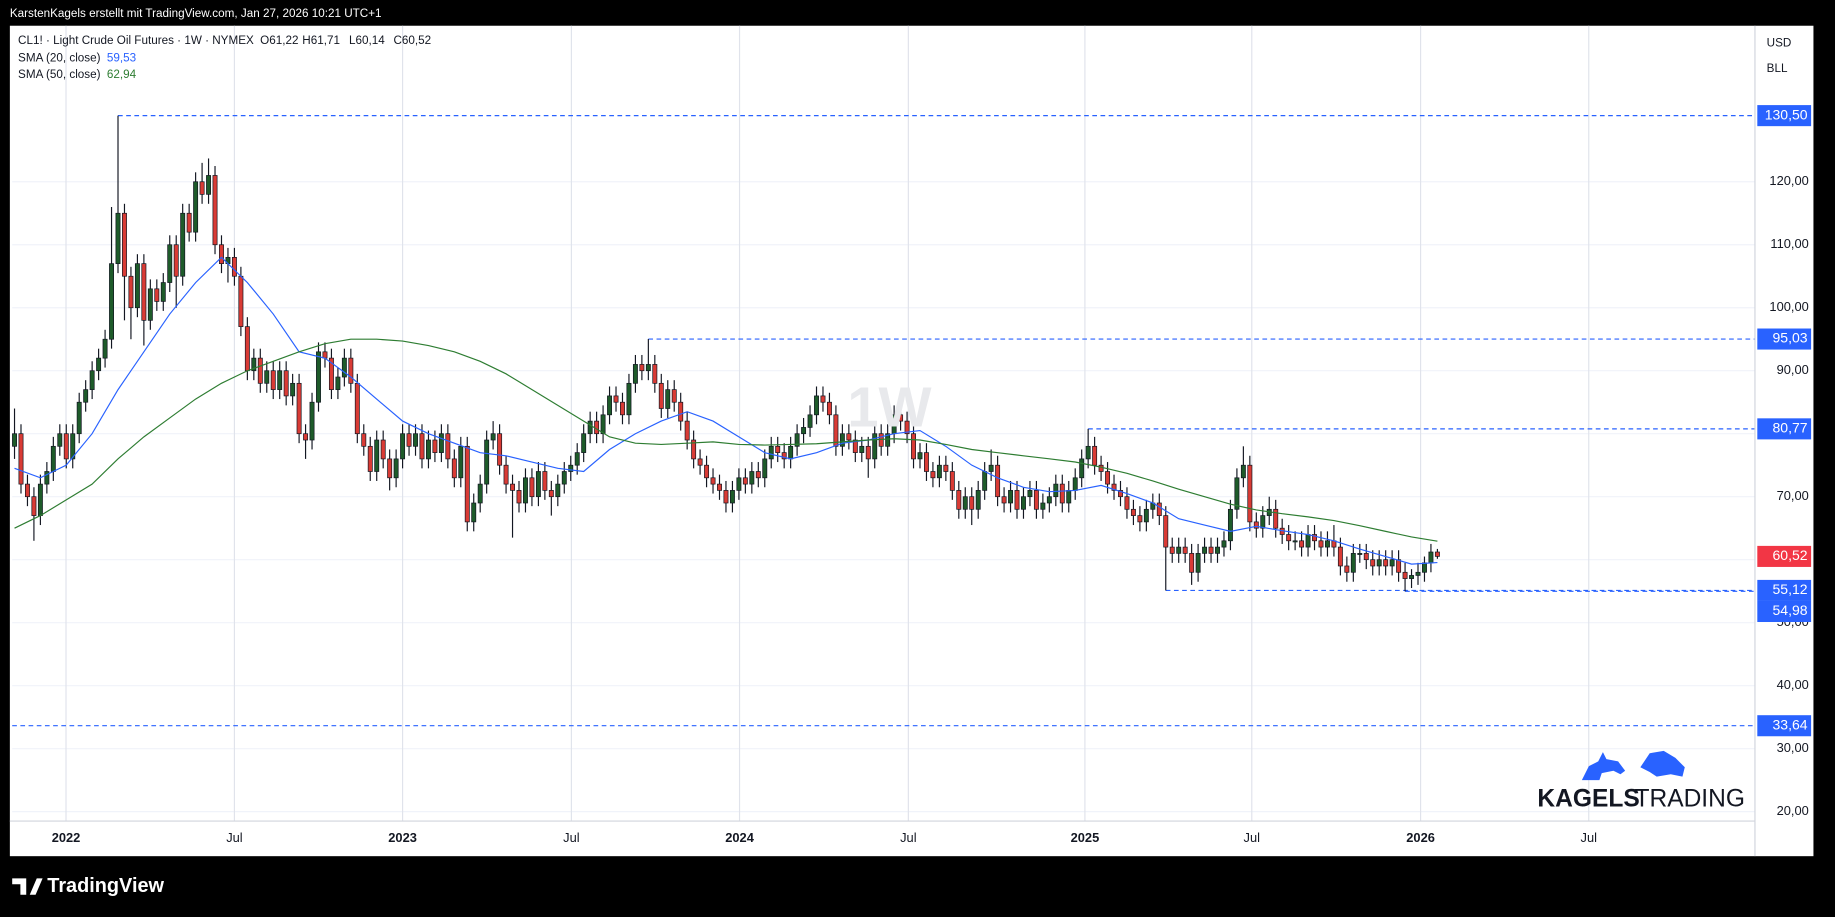  I want to click on legend-name: SMA (20, close), so click(59, 58).